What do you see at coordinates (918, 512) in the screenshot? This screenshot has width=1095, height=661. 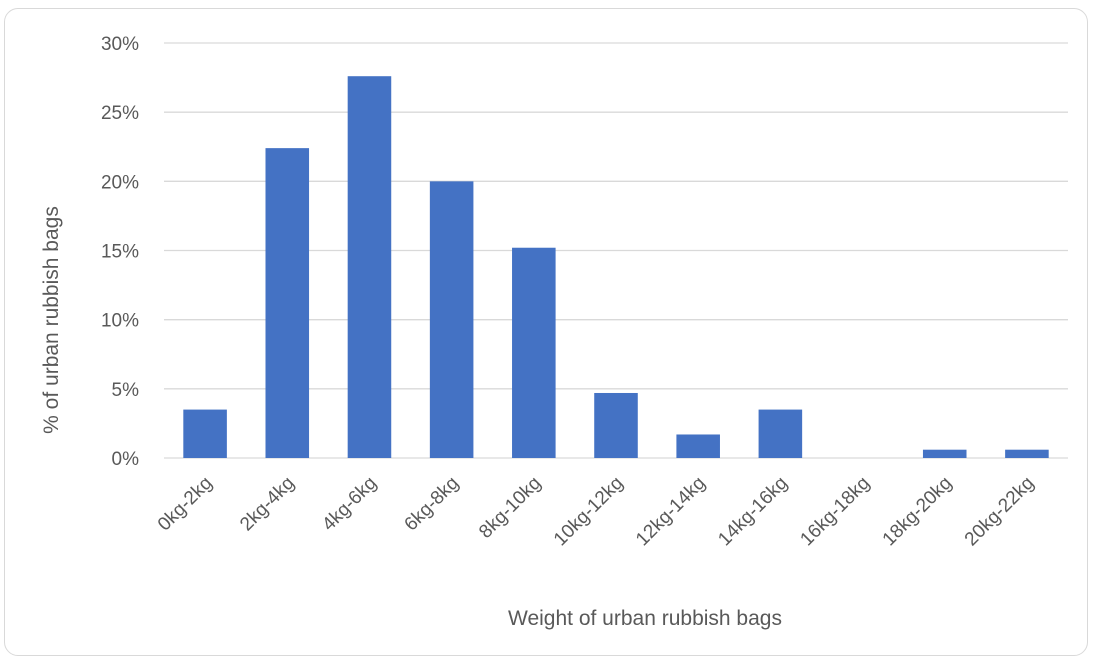 I see `x-tick-label: 18kg-20kg` at bounding box center [918, 512].